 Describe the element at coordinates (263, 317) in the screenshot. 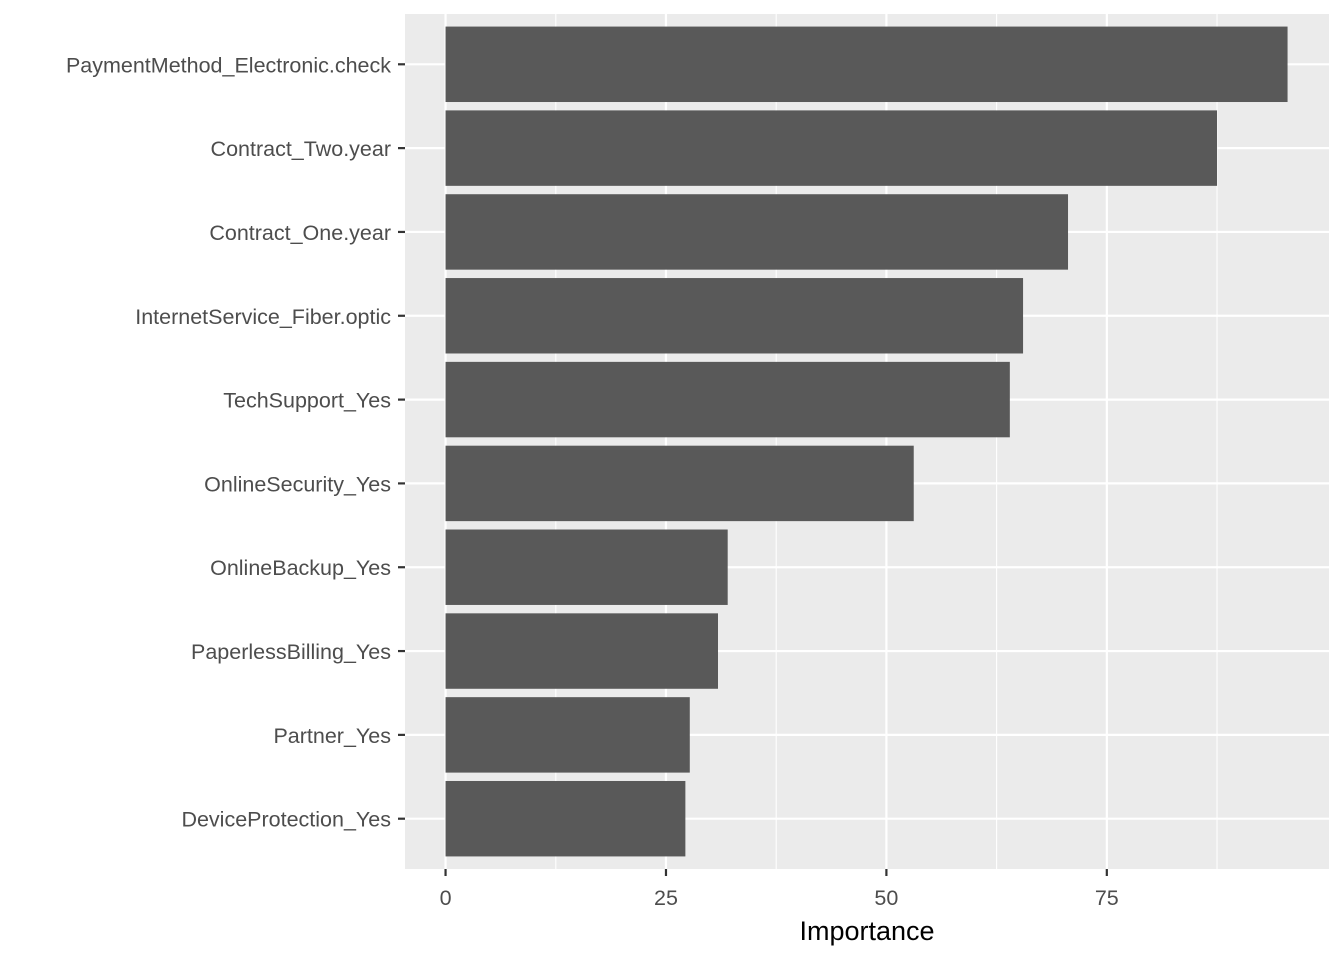

I see `y-tick-label: InternetService_Fiber.optic` at that location.